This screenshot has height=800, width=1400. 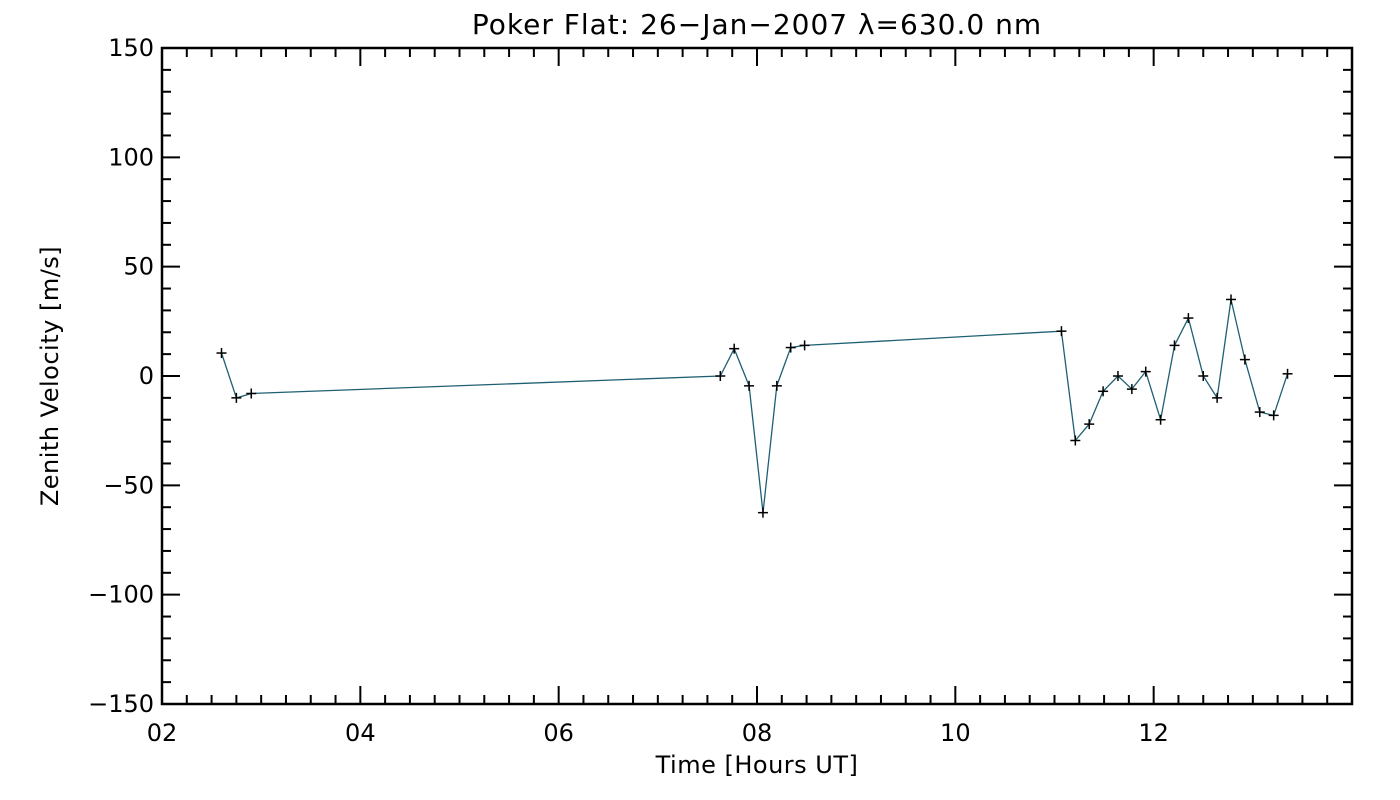 What do you see at coordinates (146, 376) in the screenshot?
I see `y-tick-label: 0` at bounding box center [146, 376].